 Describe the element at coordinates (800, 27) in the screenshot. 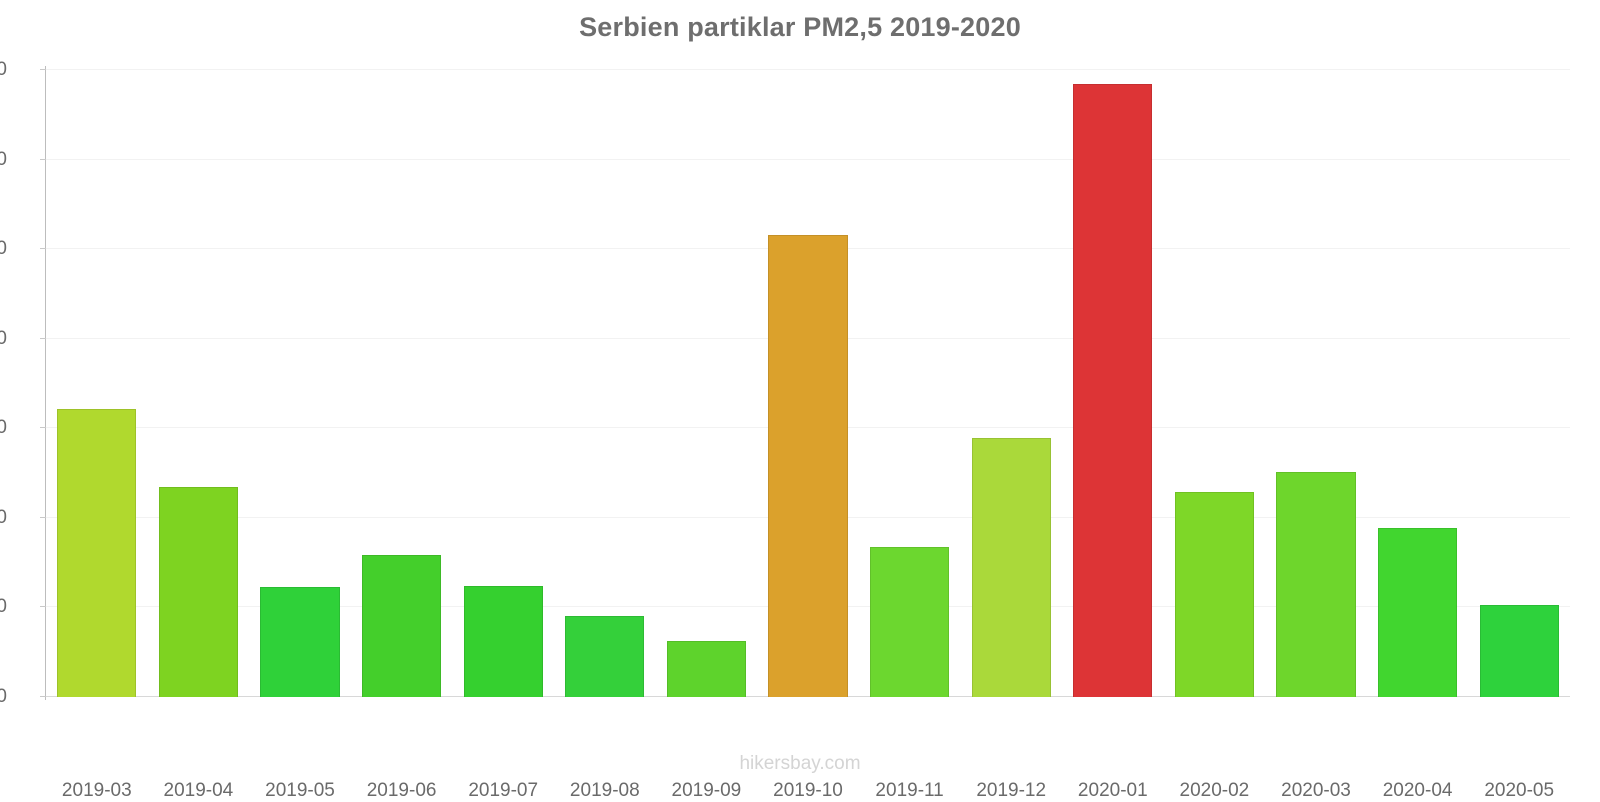

I see `page-title: Serbien partiklar PM2,5 2019-2020` at that location.